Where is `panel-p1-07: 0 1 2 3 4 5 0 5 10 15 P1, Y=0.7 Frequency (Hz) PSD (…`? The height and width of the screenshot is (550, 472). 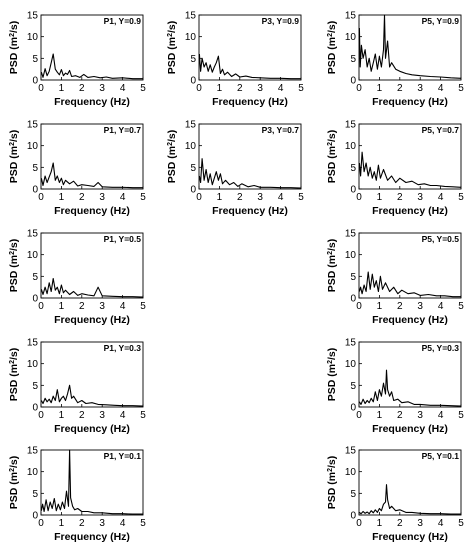
panel-p1-07: 0 1 2 3 4 5 0 5 10 15 P1, Y=0.7 Frequency (Hz) PSD (… is located at coordinates (77, 169).